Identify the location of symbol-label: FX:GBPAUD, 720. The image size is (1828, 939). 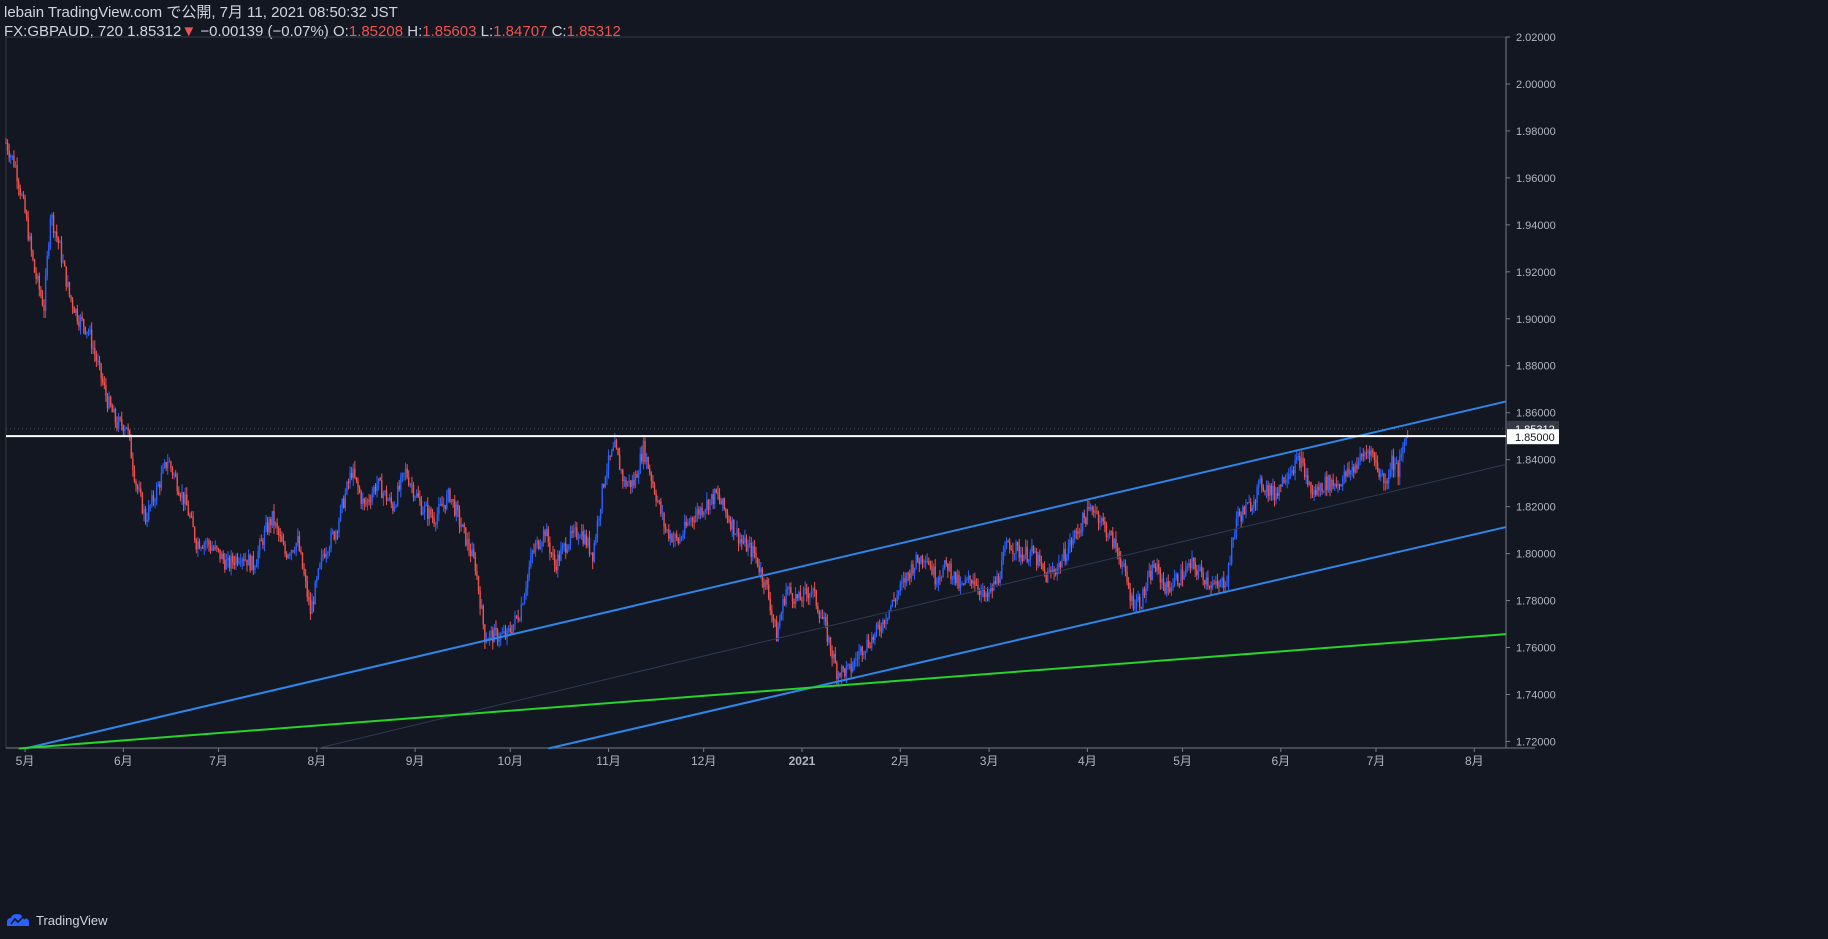
(63, 31).